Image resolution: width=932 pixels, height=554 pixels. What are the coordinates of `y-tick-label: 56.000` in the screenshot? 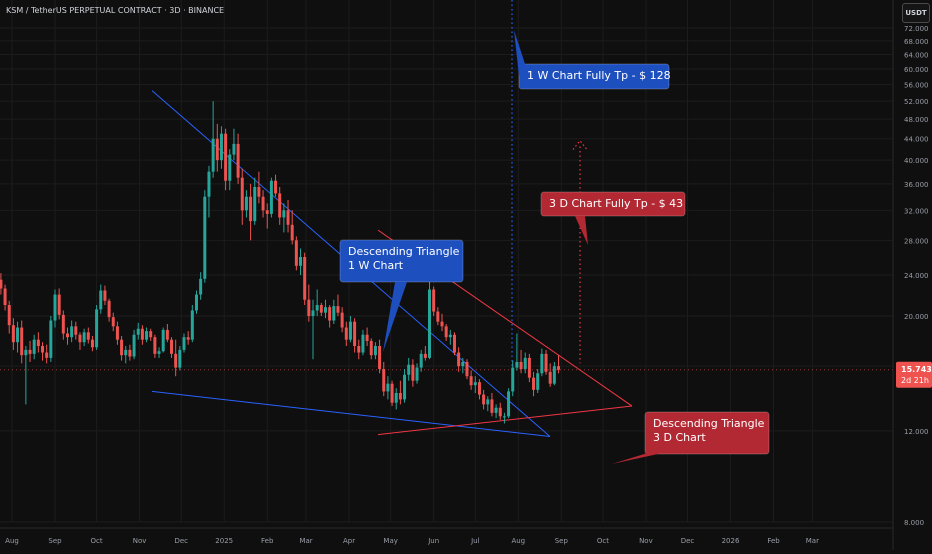 It's located at (916, 86).